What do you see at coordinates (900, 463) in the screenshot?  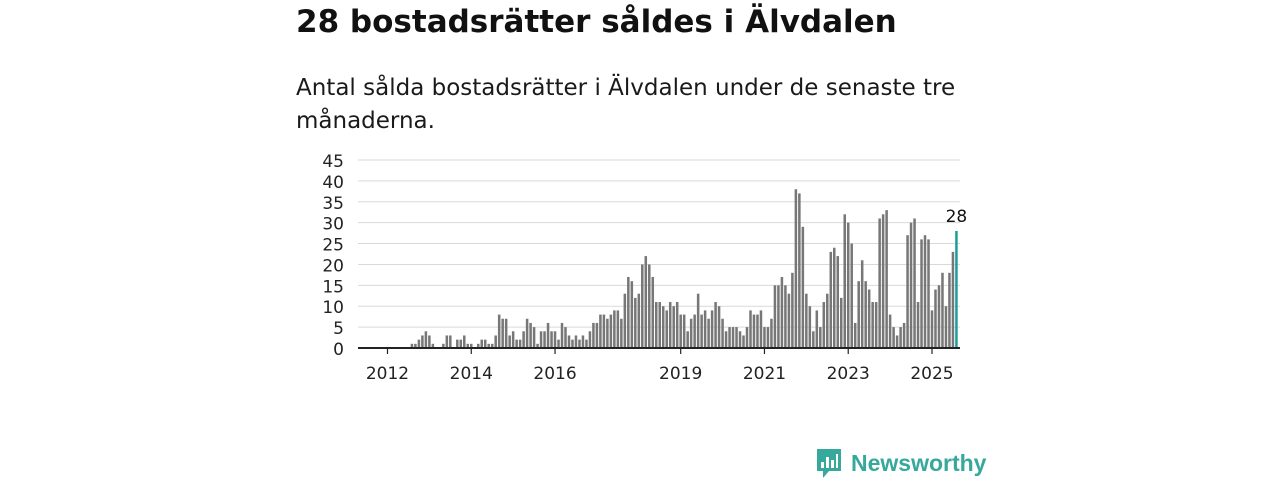 I see `newsworthy-brand: Newsworthy` at bounding box center [900, 463].